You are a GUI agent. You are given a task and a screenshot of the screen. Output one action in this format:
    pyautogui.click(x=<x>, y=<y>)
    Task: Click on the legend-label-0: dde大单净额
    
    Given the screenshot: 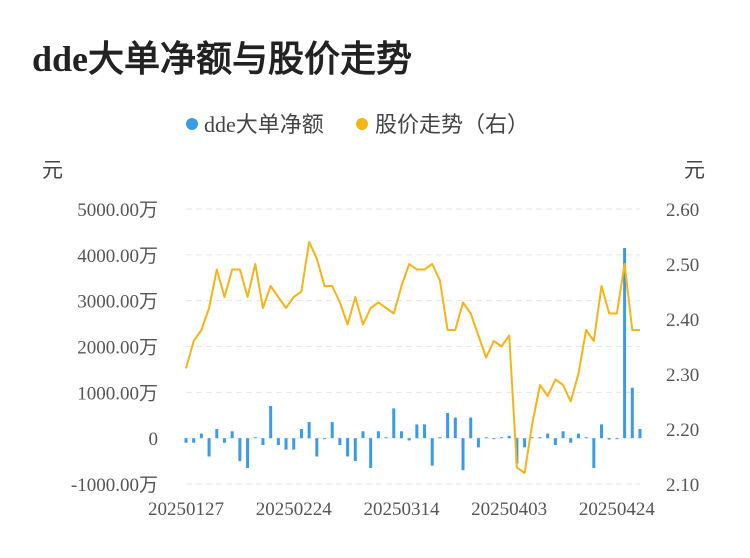 What is the action you would take?
    pyautogui.click(x=264, y=124)
    